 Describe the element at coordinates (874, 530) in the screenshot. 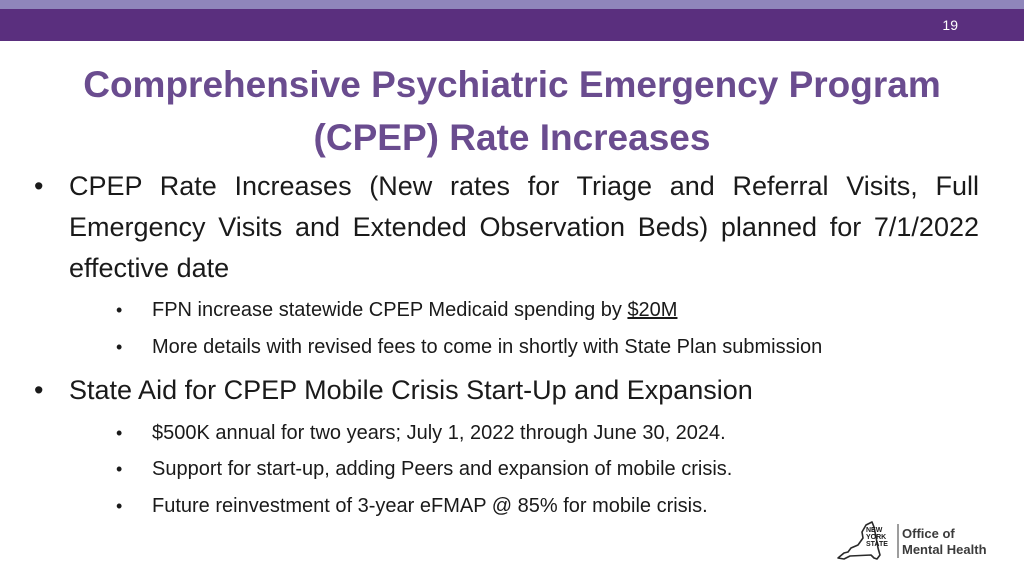

I see `logo-state-line-1: NEW` at that location.